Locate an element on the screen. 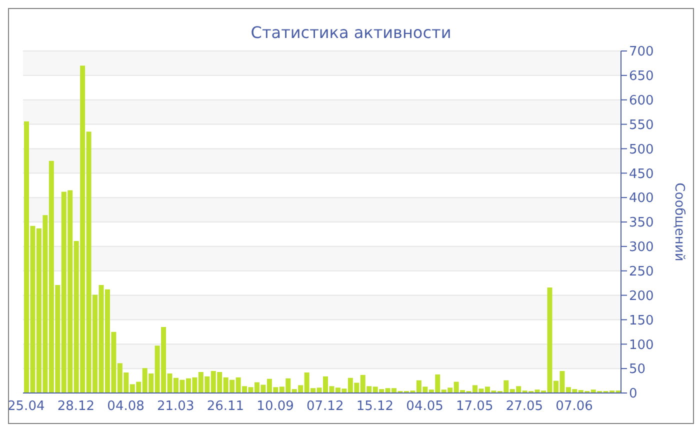 This screenshot has width=700, height=430. y-tick-label: 600 is located at coordinates (641, 100).